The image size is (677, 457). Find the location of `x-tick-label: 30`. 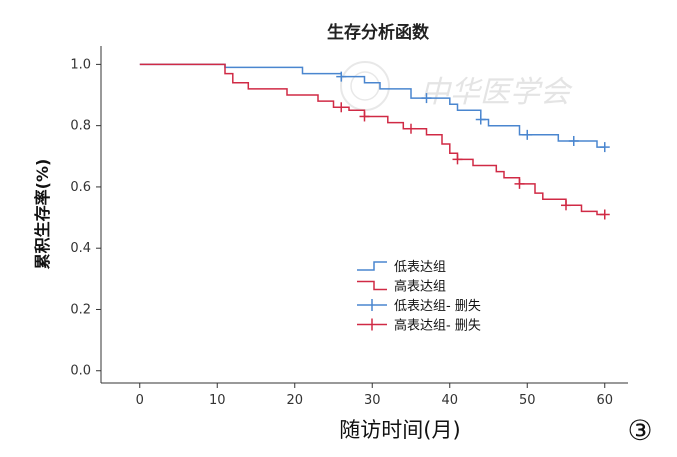

x-tick-label: 30 is located at coordinates (372, 400).